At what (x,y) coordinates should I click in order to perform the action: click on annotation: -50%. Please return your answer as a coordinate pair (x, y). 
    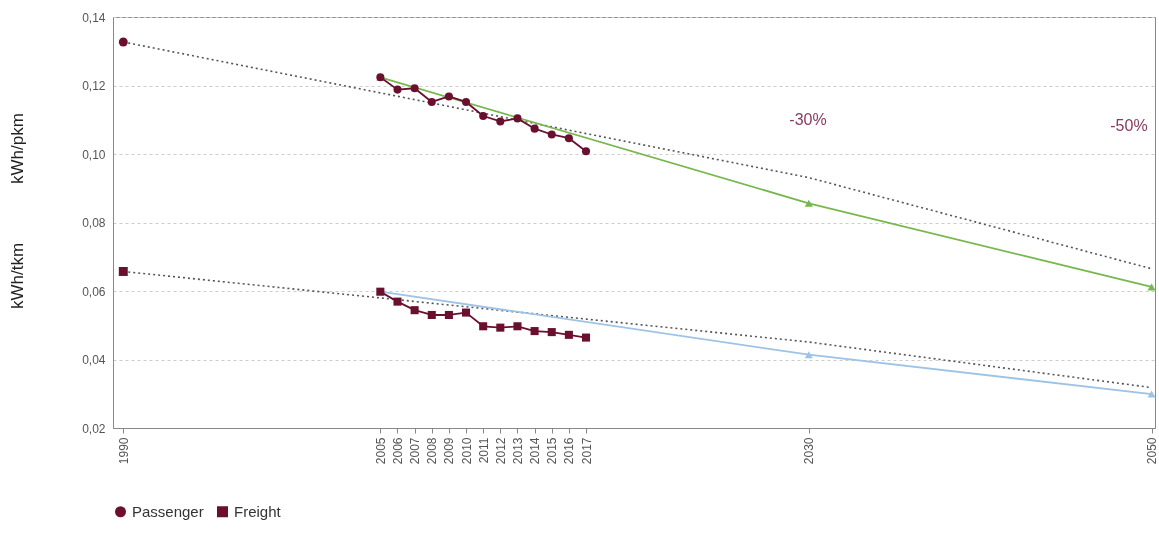
    Looking at the image, I should click on (1129, 125).